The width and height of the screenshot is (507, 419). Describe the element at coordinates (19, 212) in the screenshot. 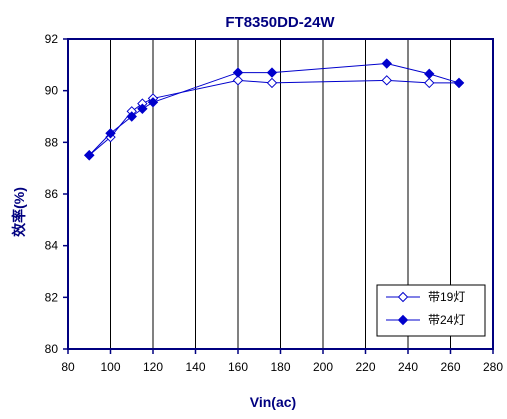

I see `y-axis-label: 效率(%)` at that location.